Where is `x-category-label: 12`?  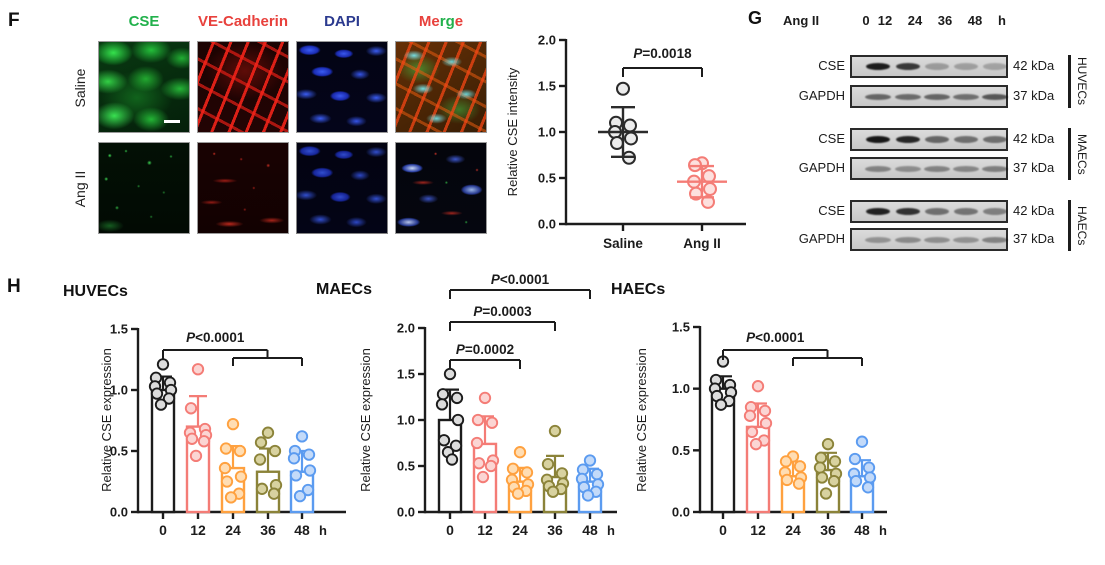 x-category-label: 12 is located at coordinates (758, 530).